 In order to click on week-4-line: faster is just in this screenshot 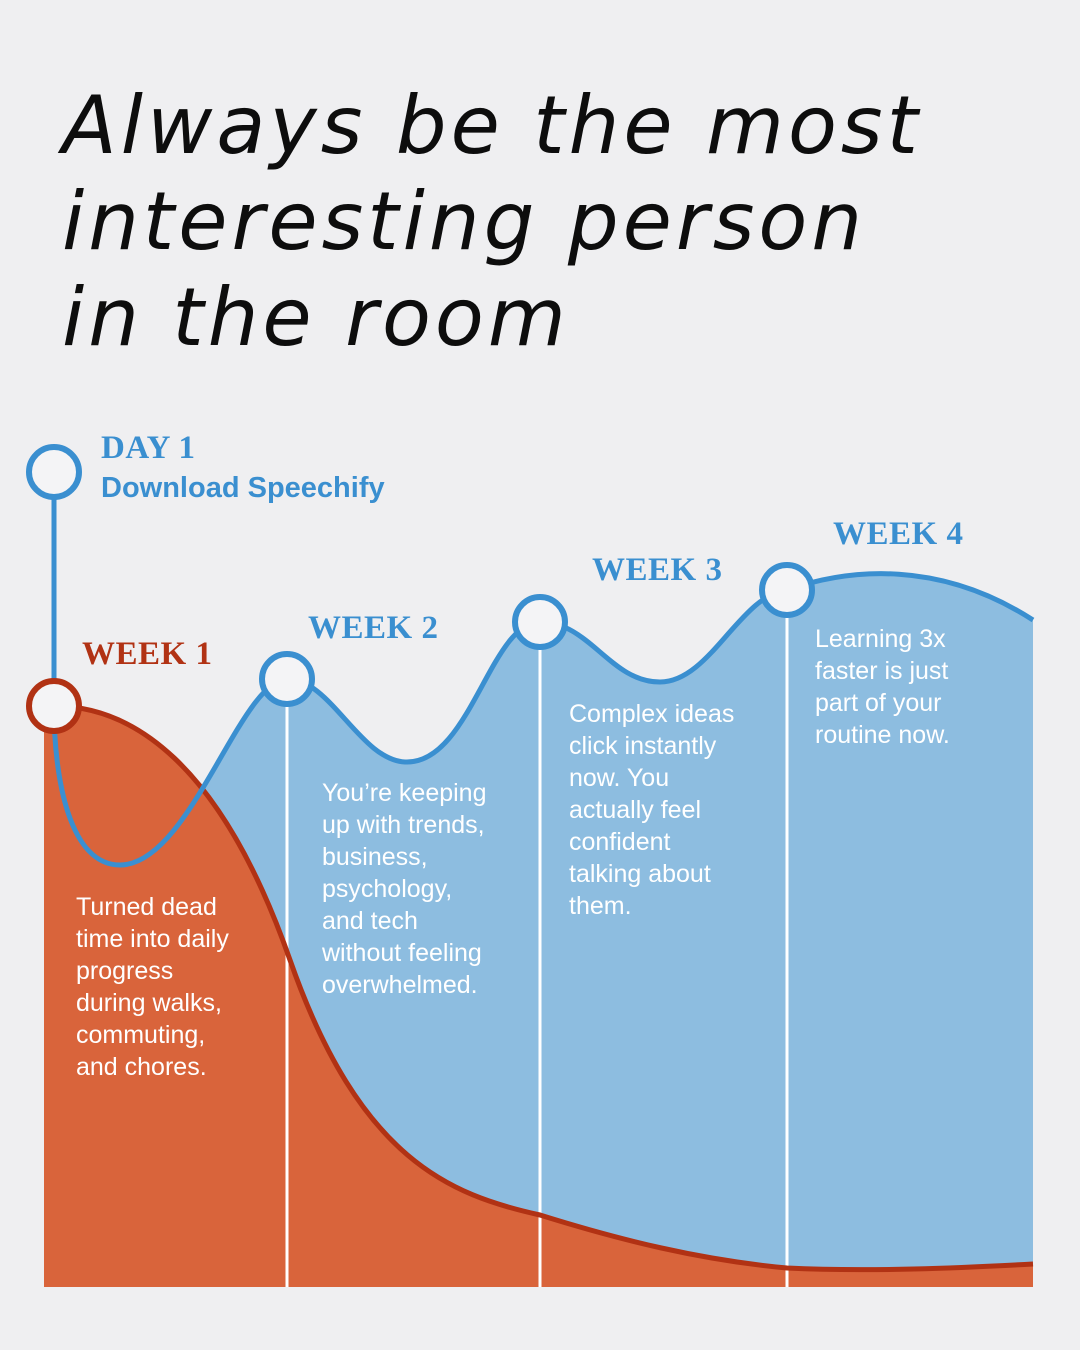, I will do `click(882, 671)`.